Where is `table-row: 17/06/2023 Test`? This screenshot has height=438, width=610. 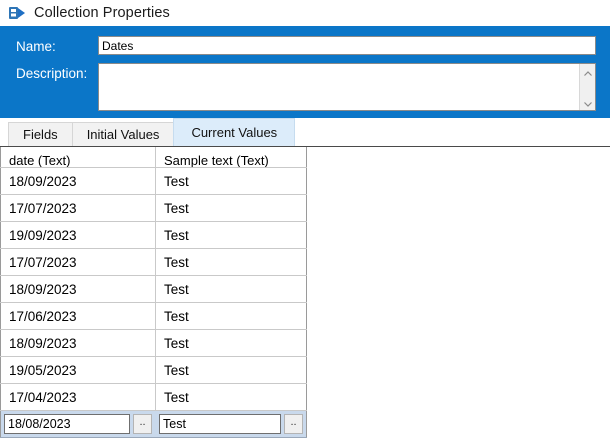
table-row: 17/06/2023 Test is located at coordinates (153, 316).